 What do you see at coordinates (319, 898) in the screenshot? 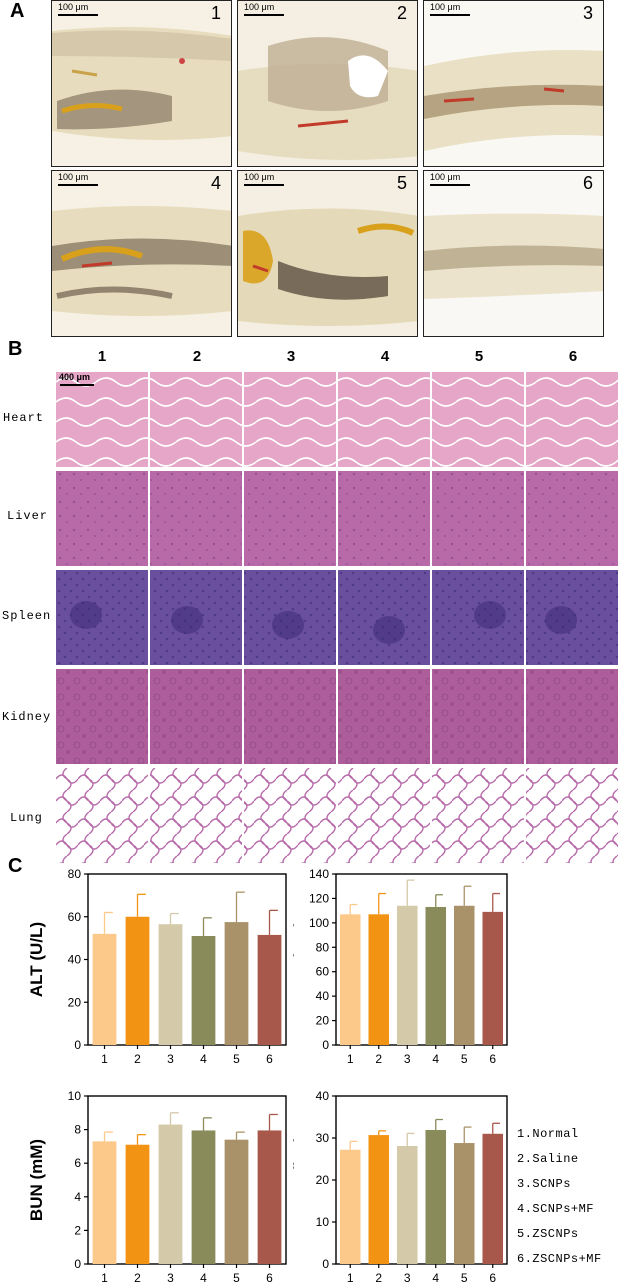
I see `y-tick-label: 120` at bounding box center [319, 898].